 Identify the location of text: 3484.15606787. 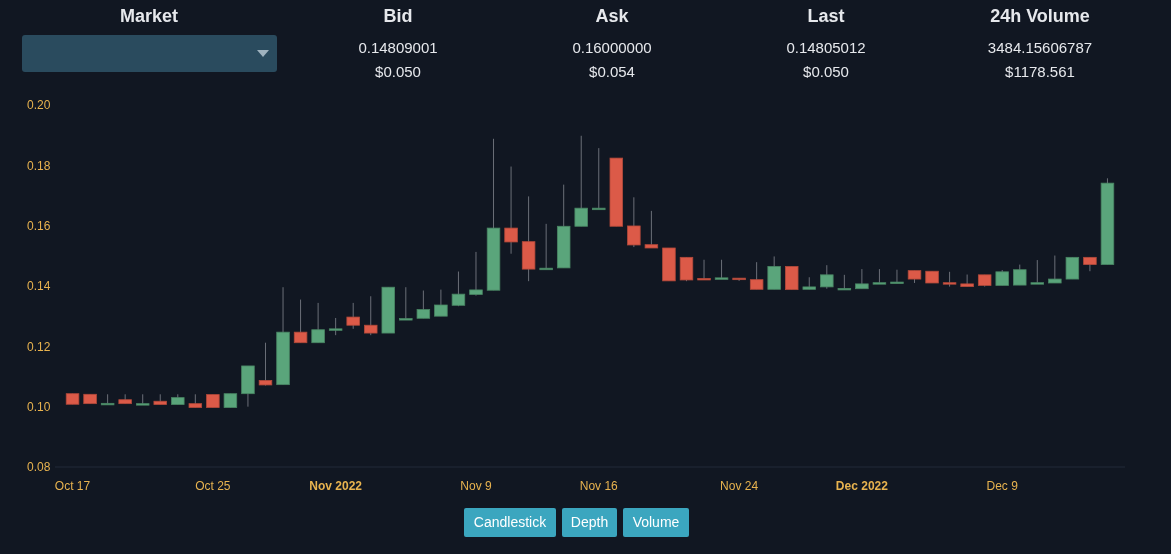
(1040, 47).